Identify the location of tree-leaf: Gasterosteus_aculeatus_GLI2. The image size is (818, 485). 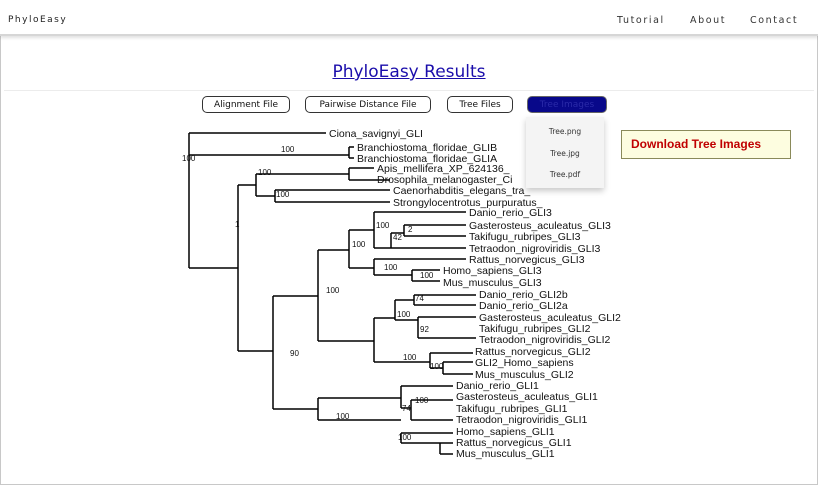
(550, 318).